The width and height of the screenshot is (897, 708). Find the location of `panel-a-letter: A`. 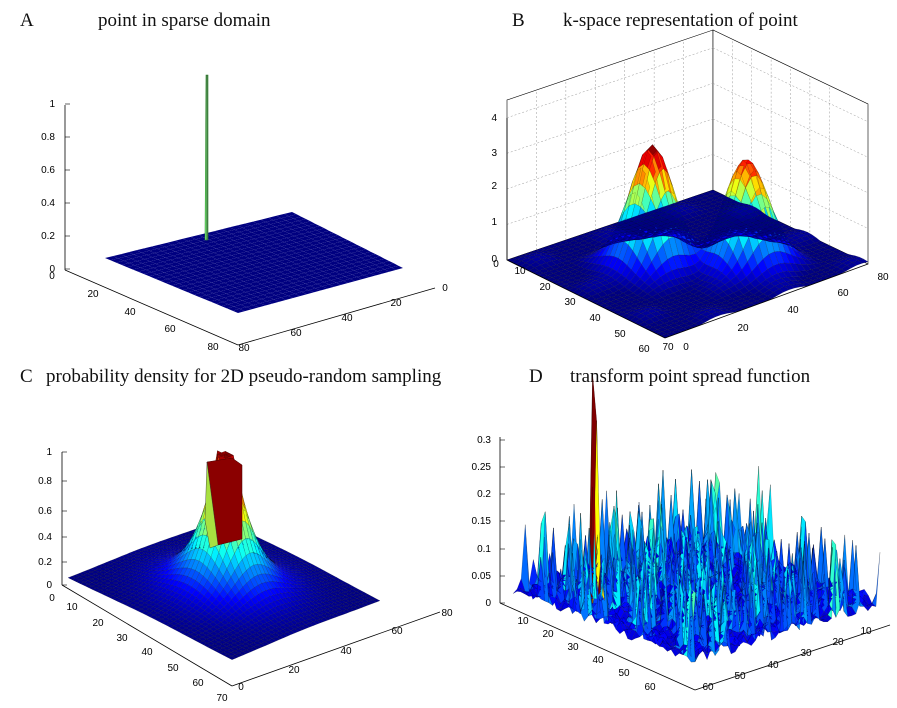

panel-a-letter: A is located at coordinates (27, 20).